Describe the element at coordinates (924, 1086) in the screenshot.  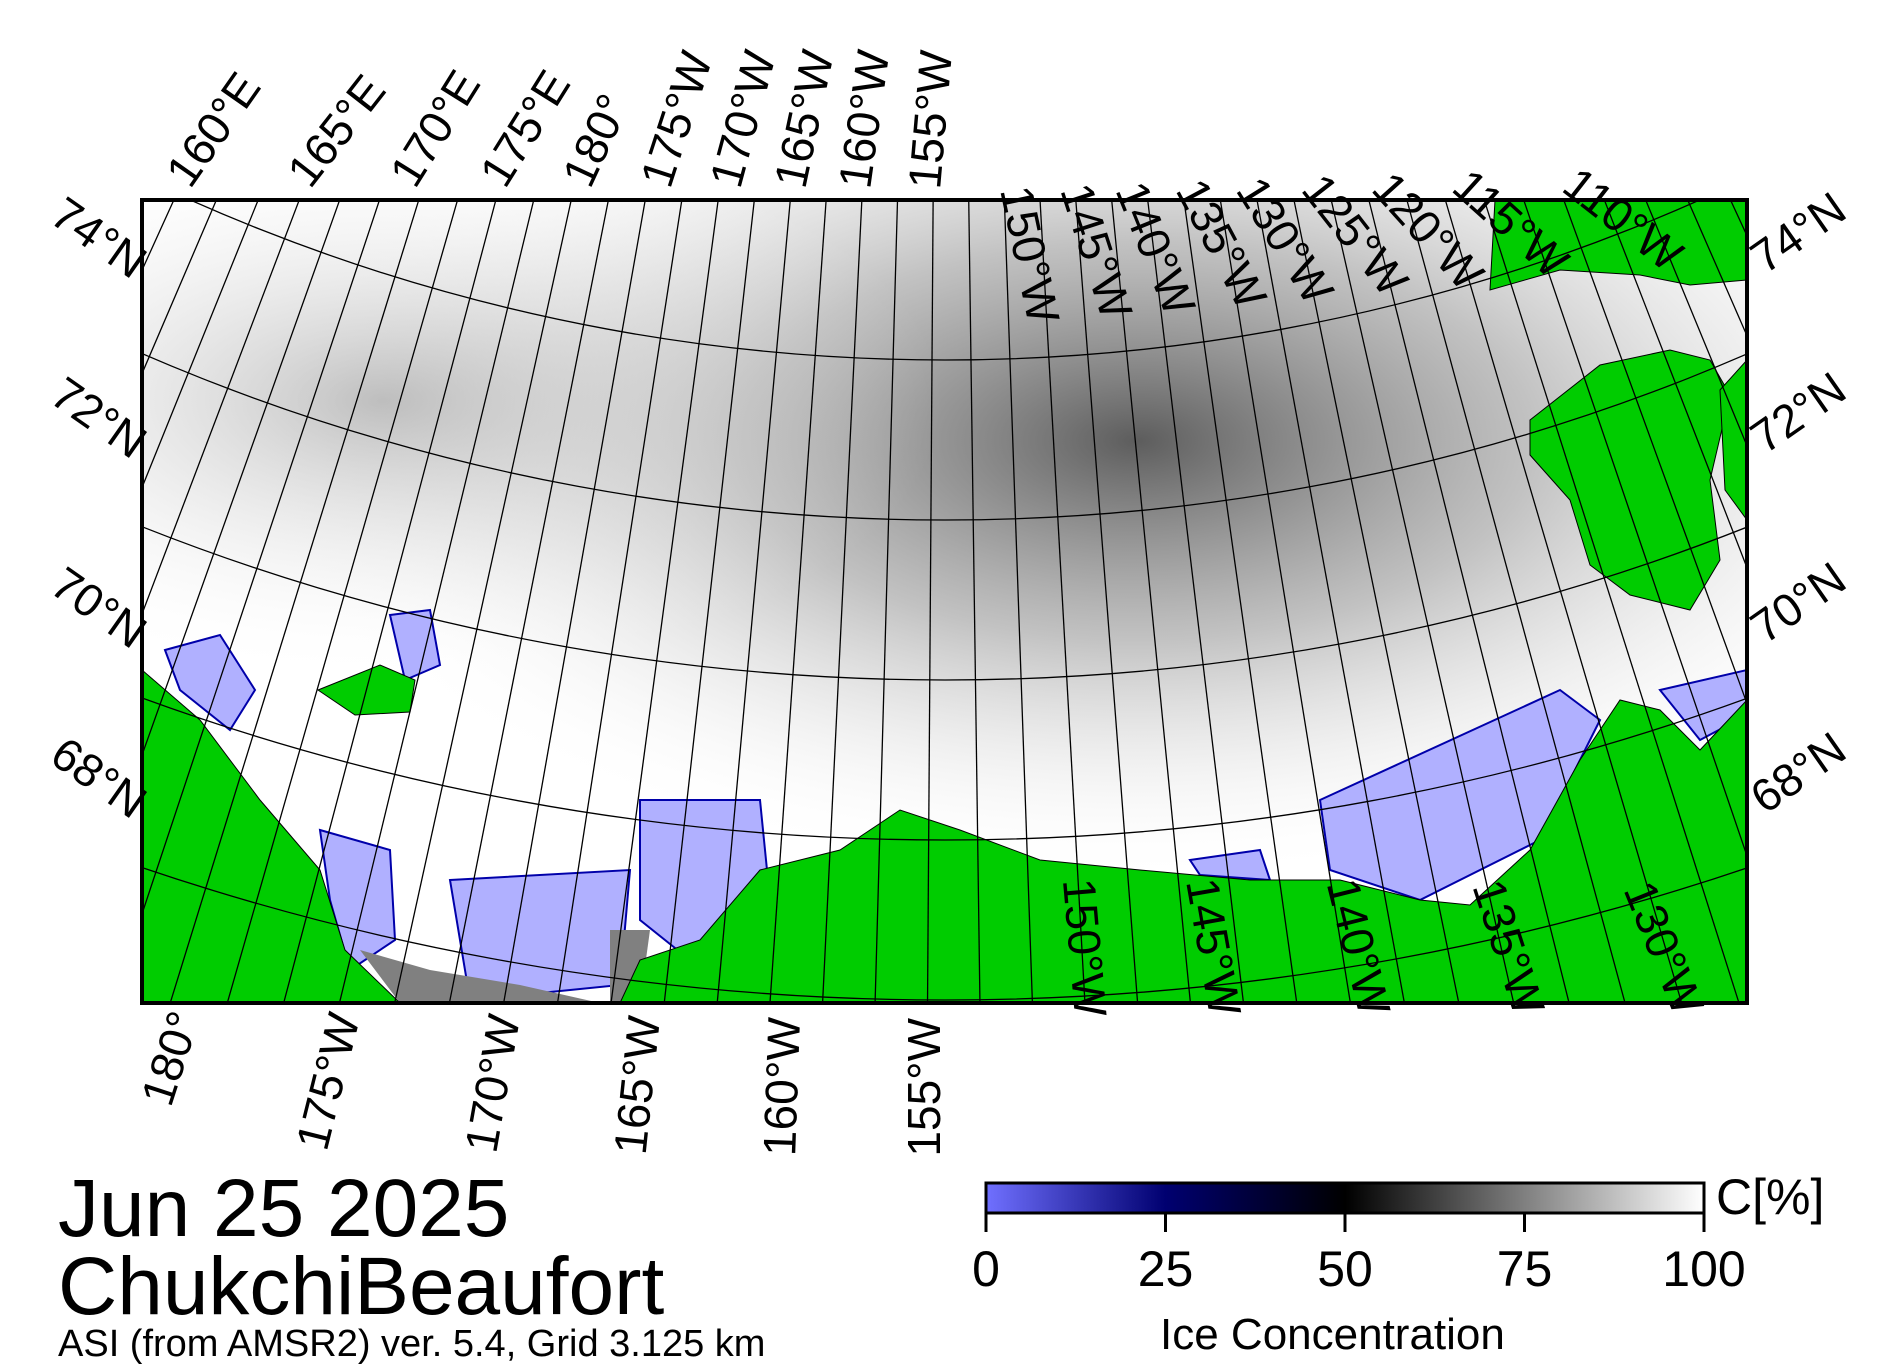
I see `bottom-lon-label: 155°W` at that location.